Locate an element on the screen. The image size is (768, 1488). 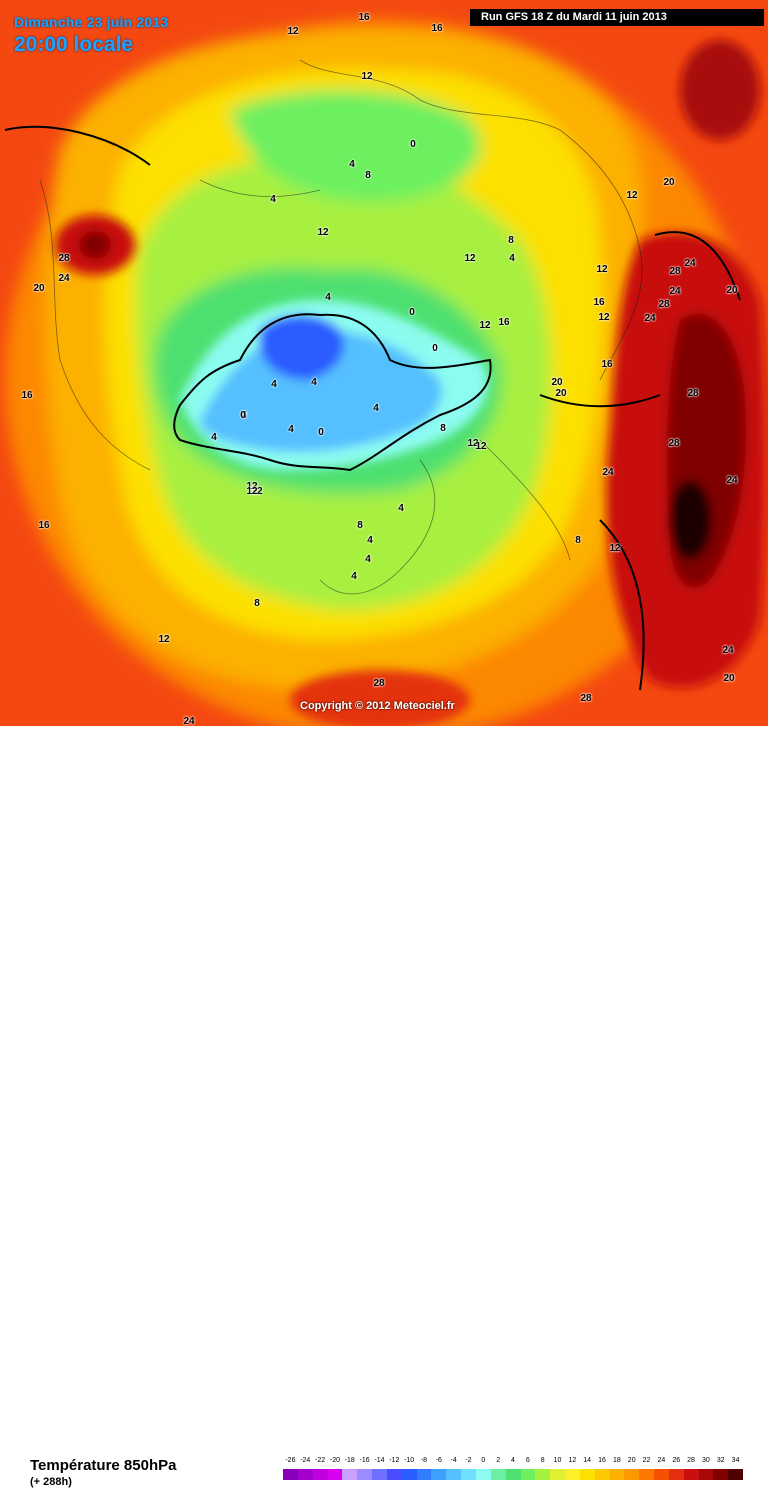
scale-tick-label: -12 is located at coordinates (394, 1460).